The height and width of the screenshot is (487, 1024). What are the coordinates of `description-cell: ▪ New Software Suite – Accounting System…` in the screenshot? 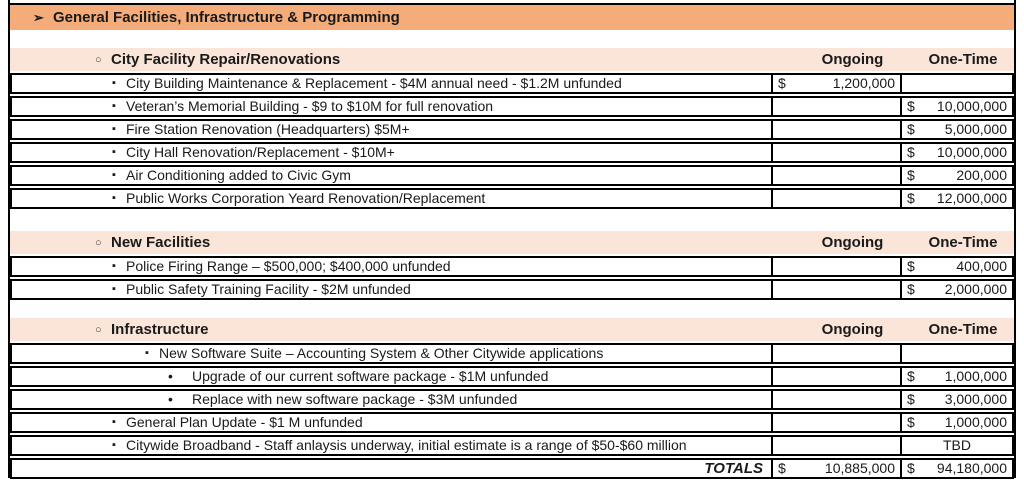 It's located at (391, 353).